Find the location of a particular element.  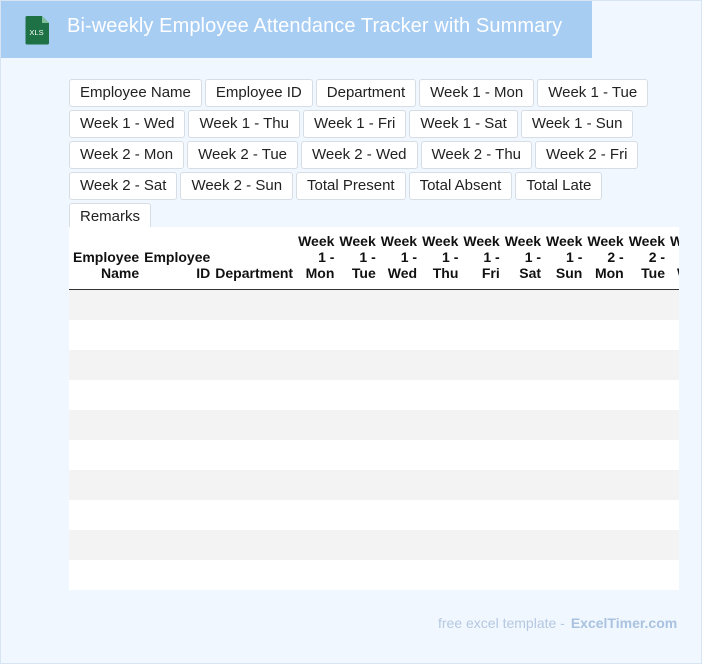

field-chip: Week 1 - Fri is located at coordinates (354, 124).